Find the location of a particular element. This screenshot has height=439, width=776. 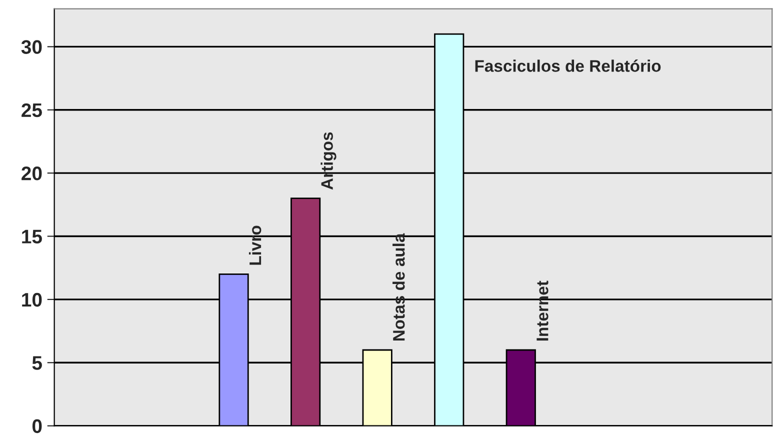

annotation: Livro is located at coordinates (255, 245).